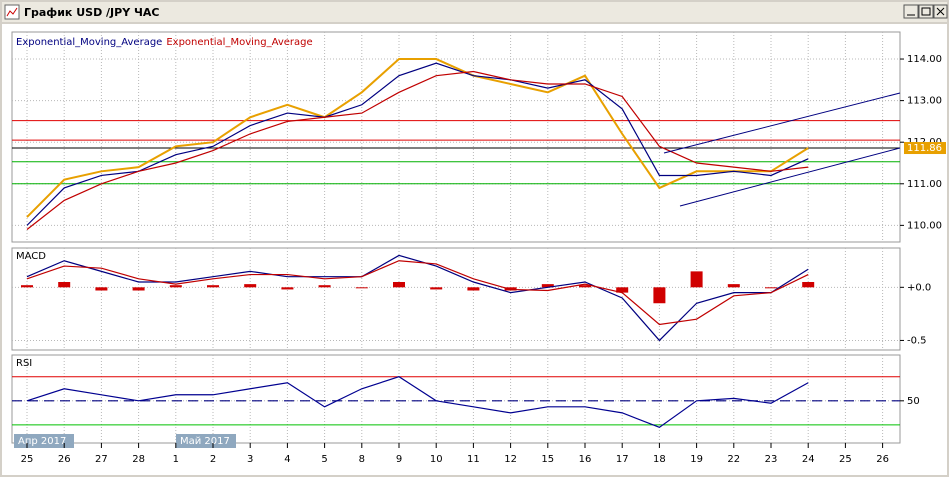 The width and height of the screenshot is (949, 477). I want to click on window-icon, so click(12, 12).